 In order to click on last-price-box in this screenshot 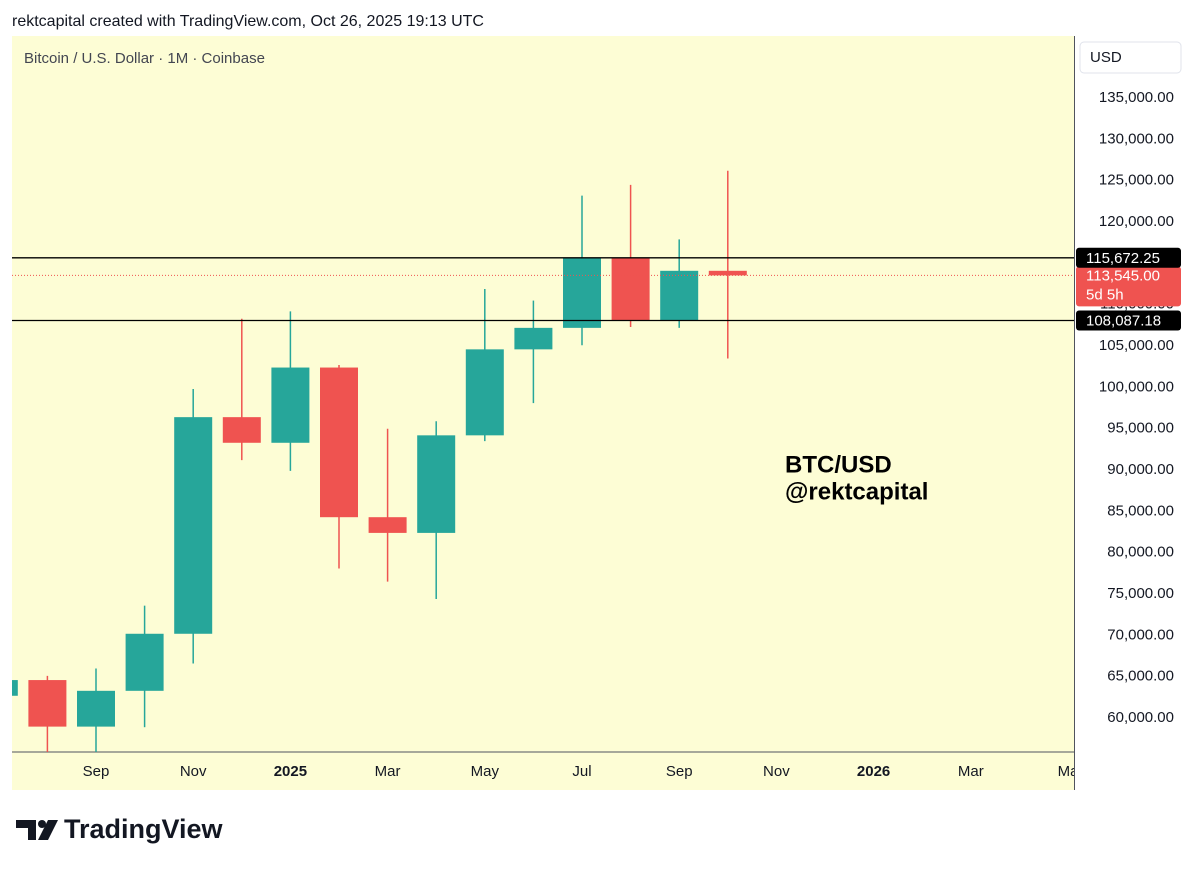, I will do `click(1128, 286)`.